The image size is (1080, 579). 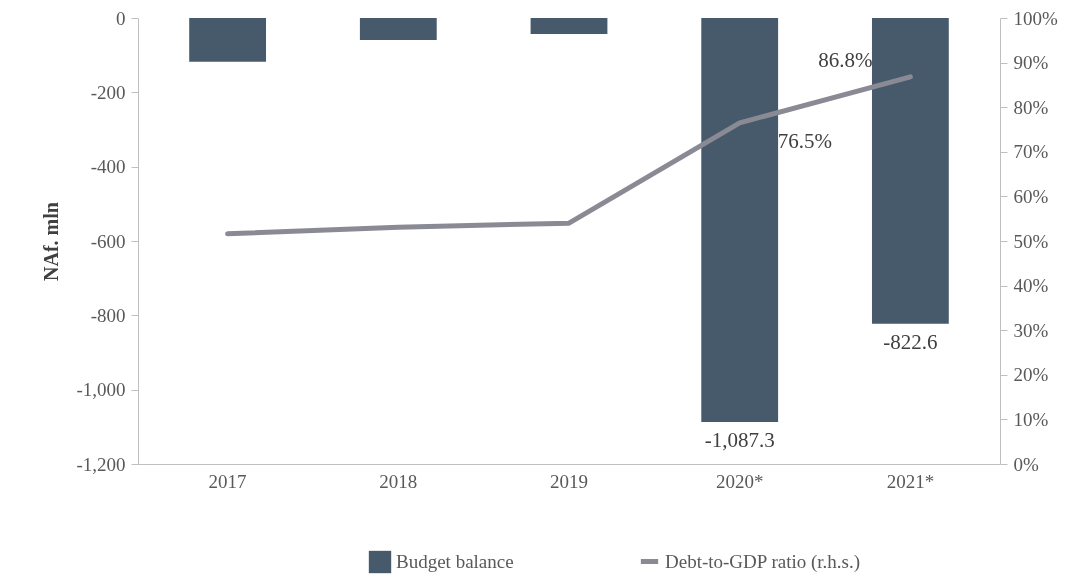 I want to click on y2-tick-label: 70%, so click(x=1031, y=152).